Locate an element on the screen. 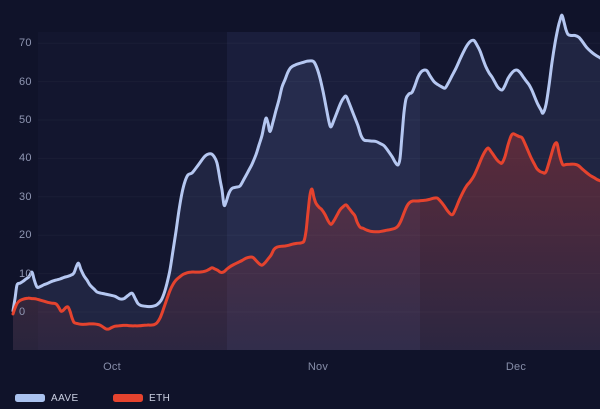 The image size is (600, 409). y-tick-label-20: 20 is located at coordinates (25, 235).